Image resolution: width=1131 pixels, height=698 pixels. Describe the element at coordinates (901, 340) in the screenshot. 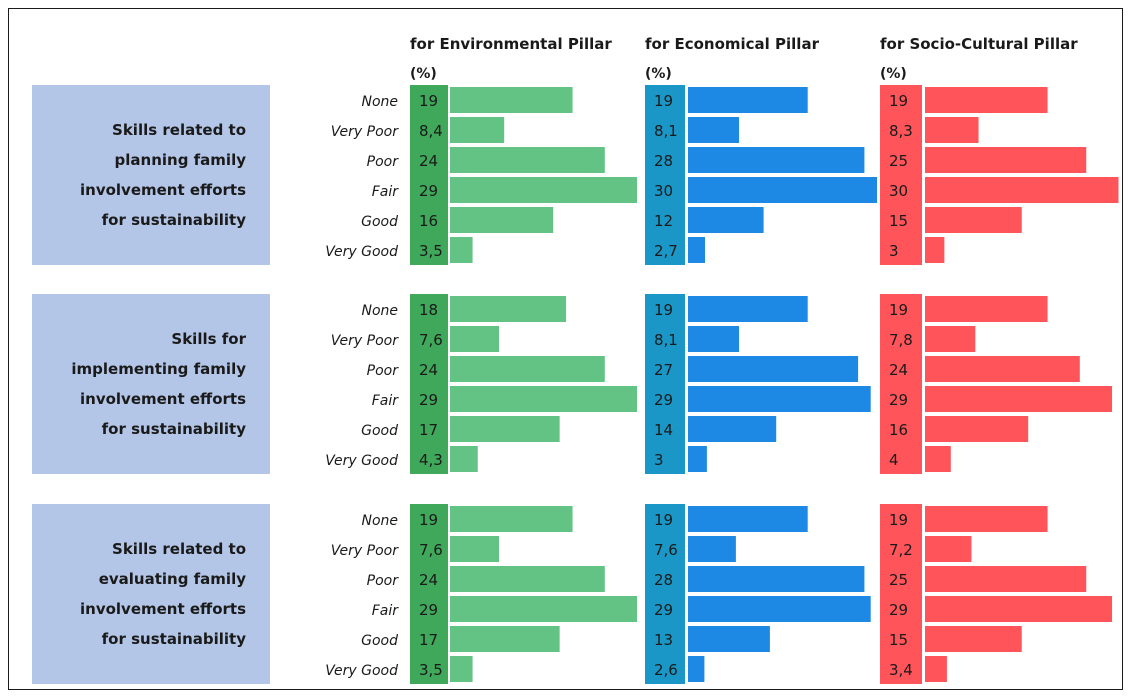

I see `data-label: 7,8` at that location.